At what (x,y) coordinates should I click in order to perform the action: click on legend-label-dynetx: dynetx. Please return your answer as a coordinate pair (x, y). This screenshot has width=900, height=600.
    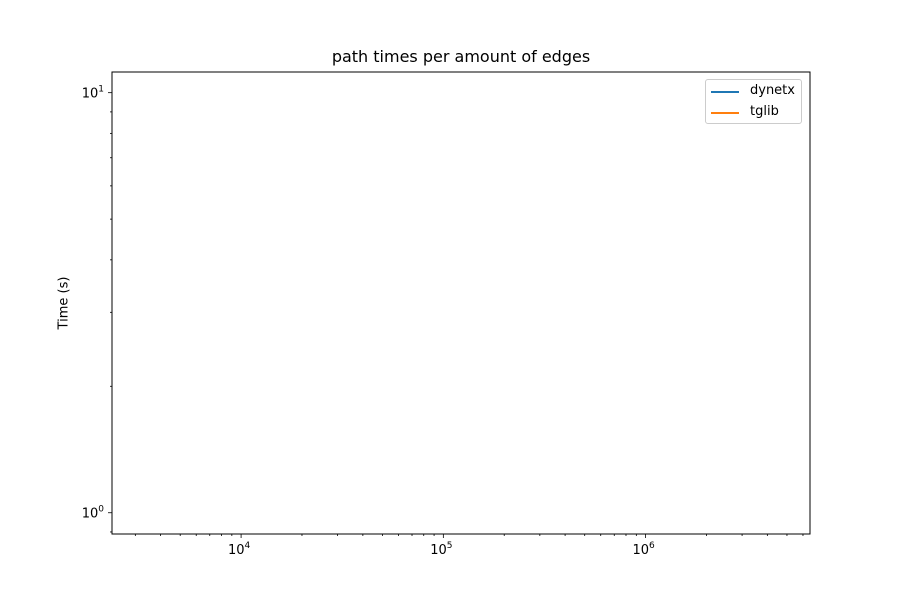
    Looking at the image, I should click on (772, 90).